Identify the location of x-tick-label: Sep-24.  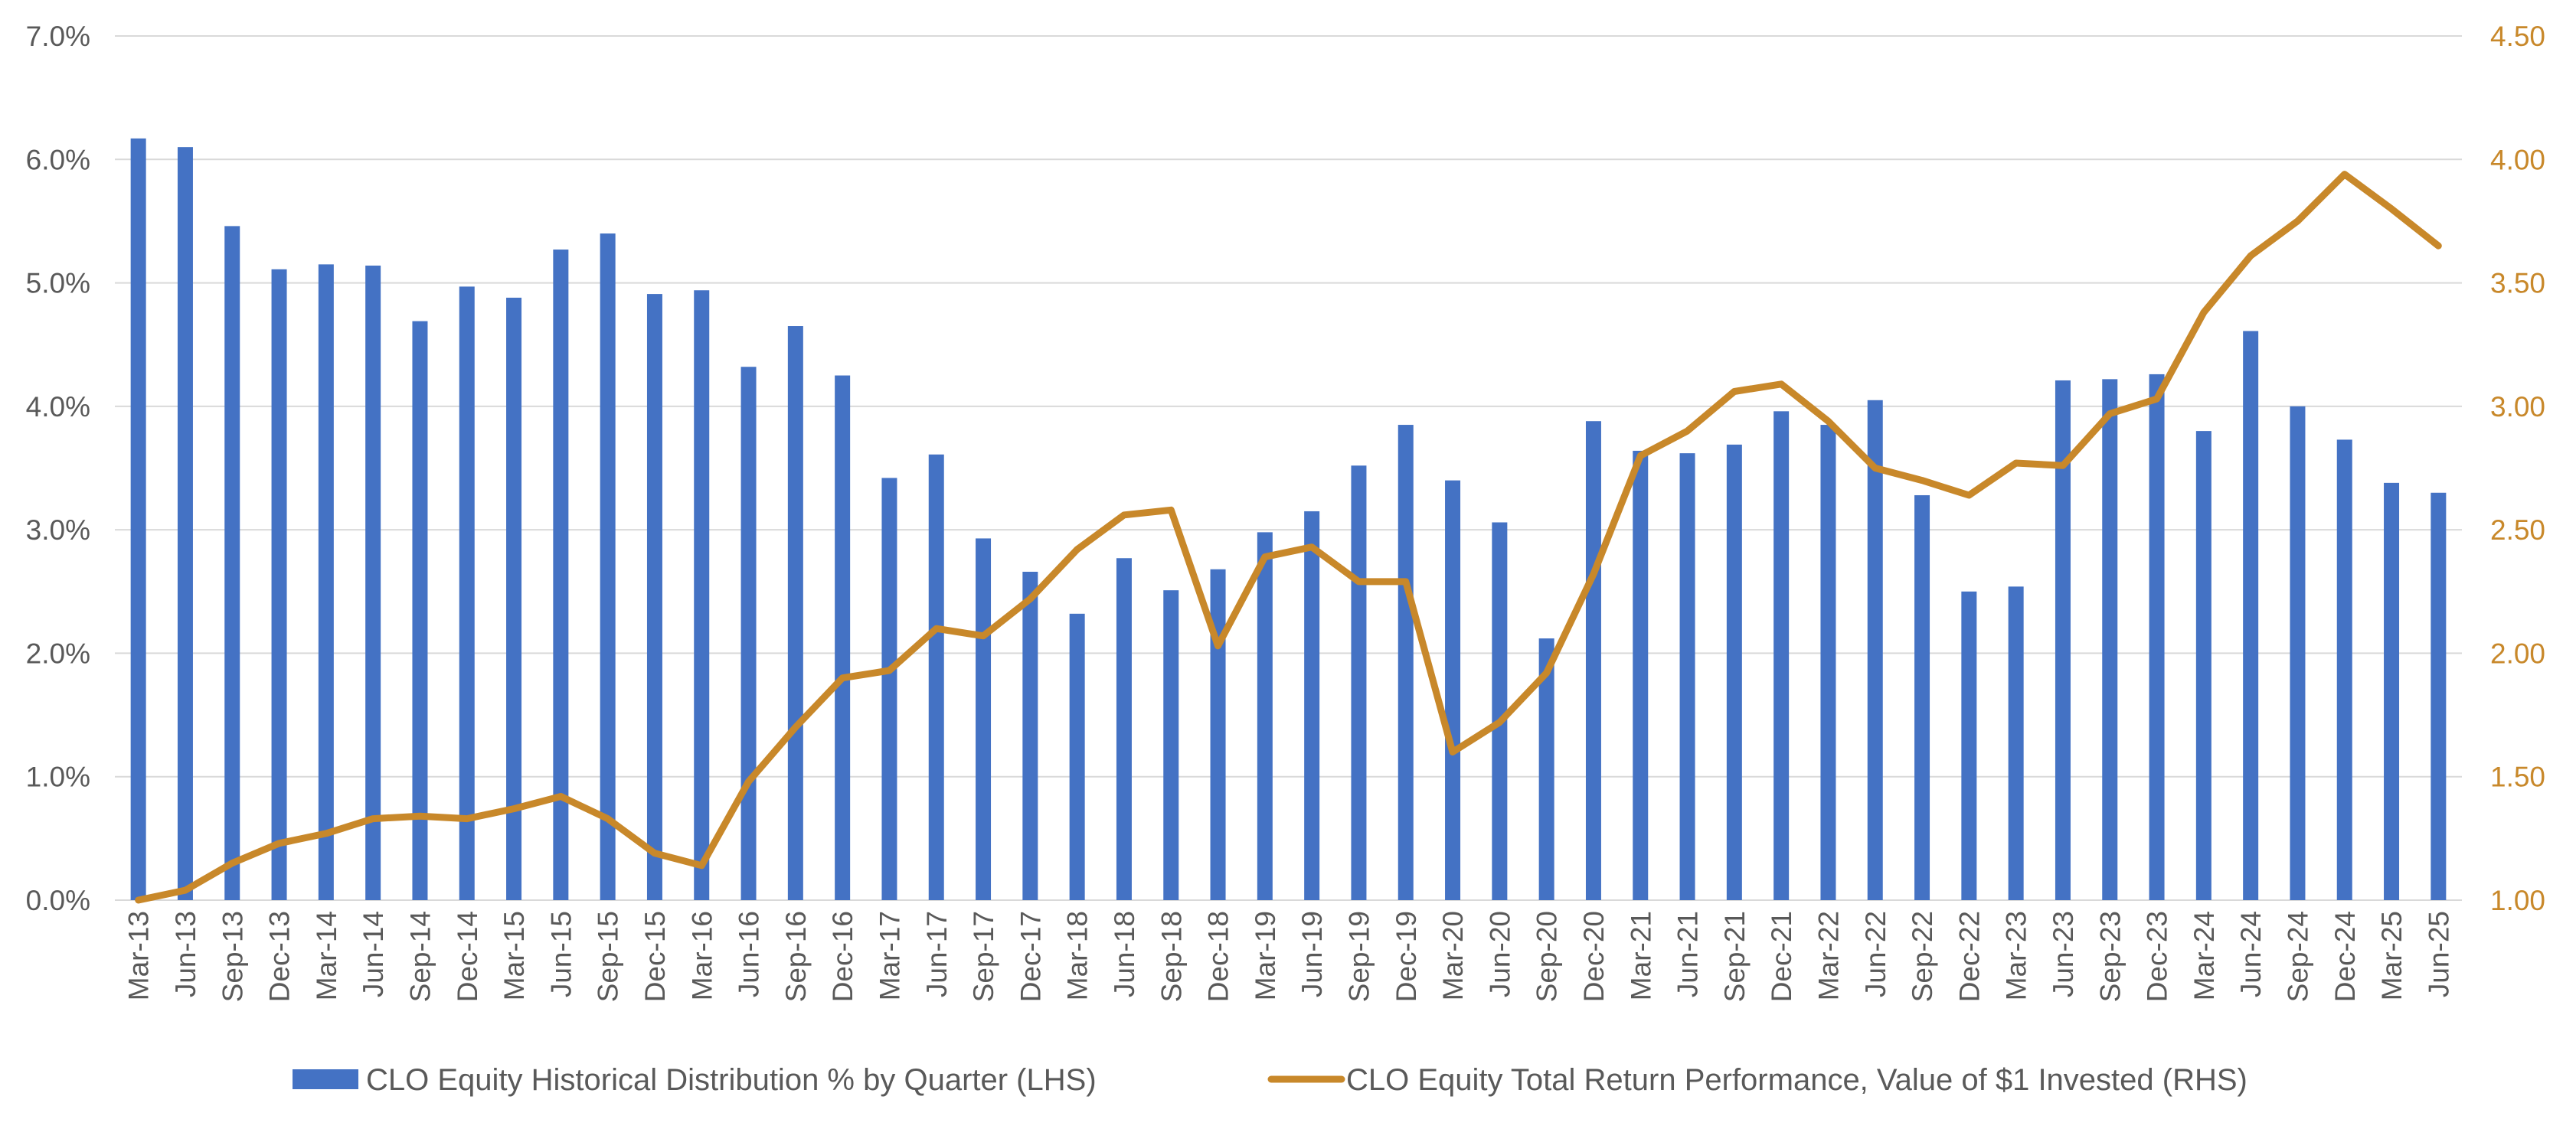
(2297, 957).